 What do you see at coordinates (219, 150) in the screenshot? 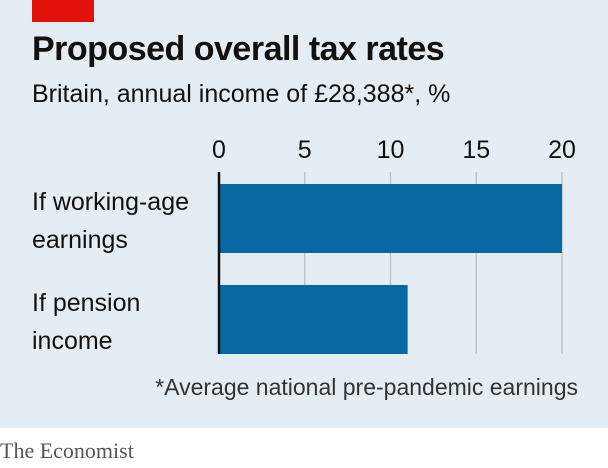
I see `x-tick-label-0: 0` at bounding box center [219, 150].